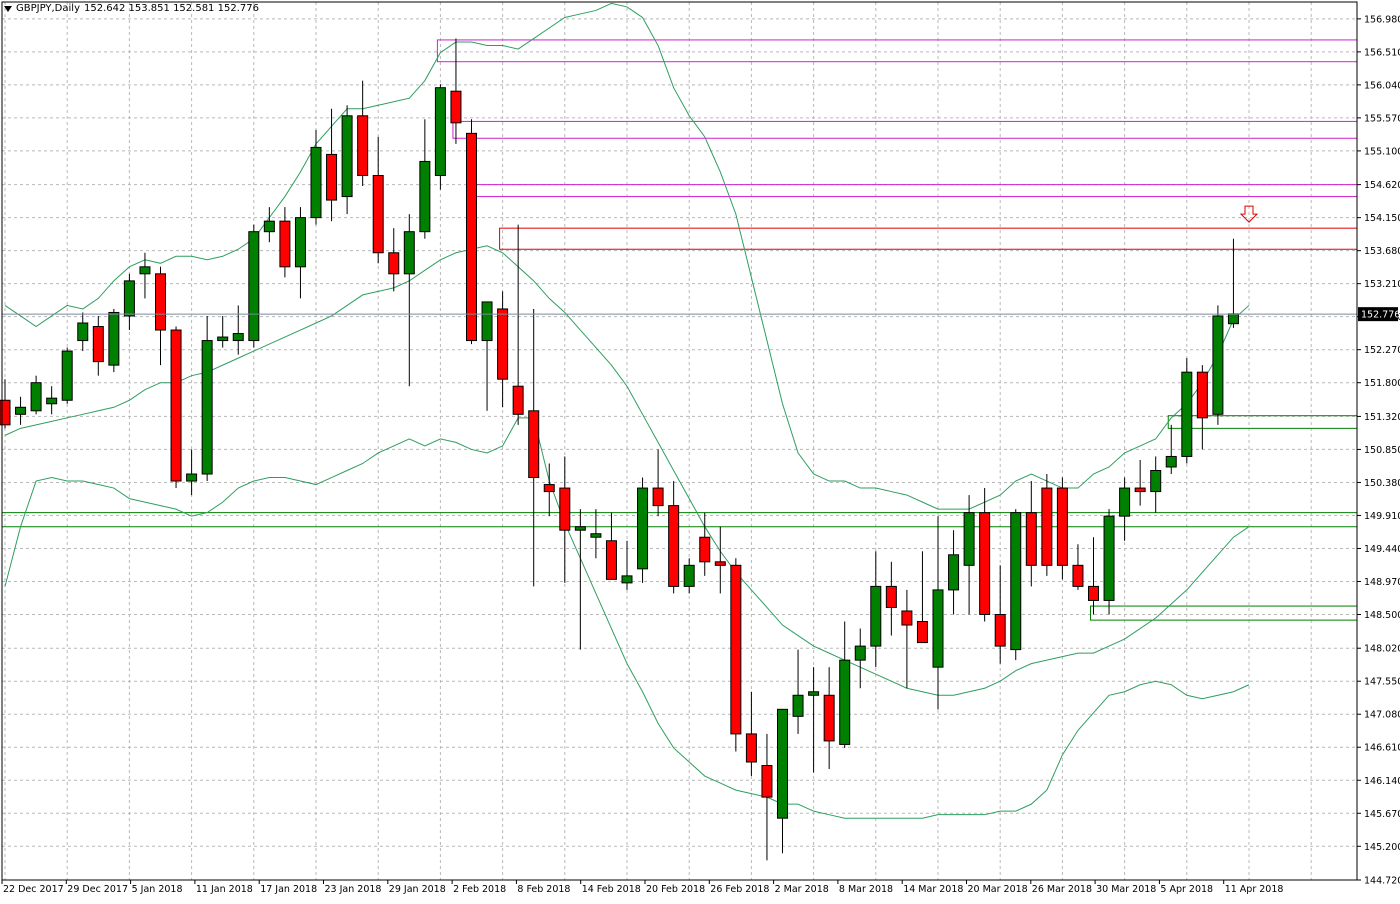 This screenshot has height=904, width=1400. I want to click on chevron-down-icon, so click(8, 8).